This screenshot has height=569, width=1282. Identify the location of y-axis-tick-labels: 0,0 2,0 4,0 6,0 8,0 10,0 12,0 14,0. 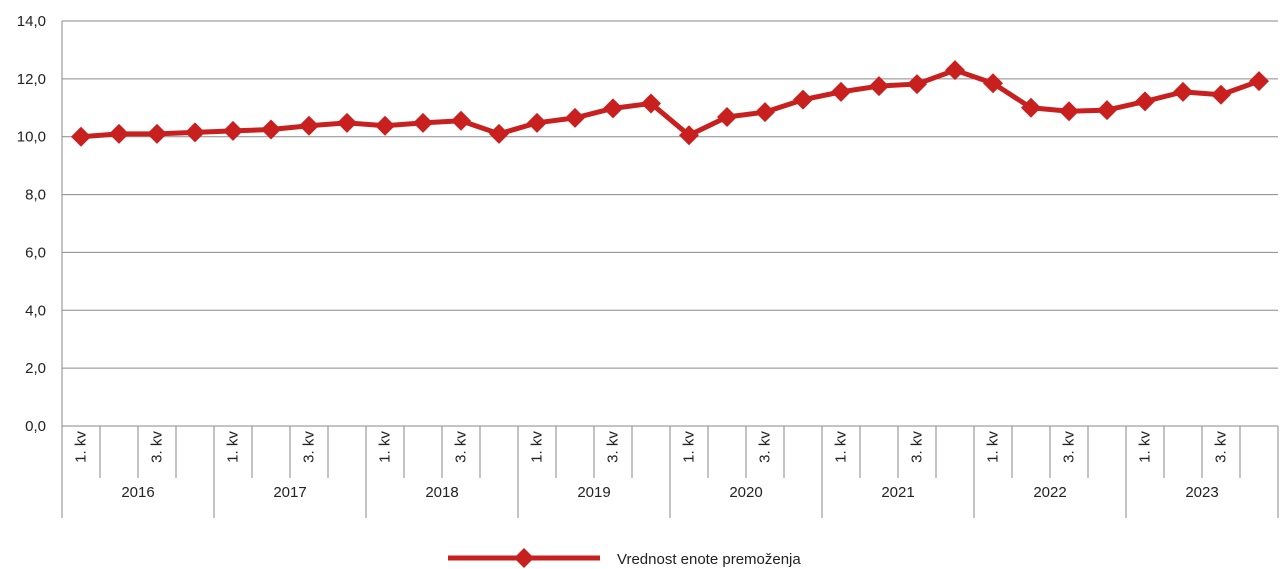
(31, 224).